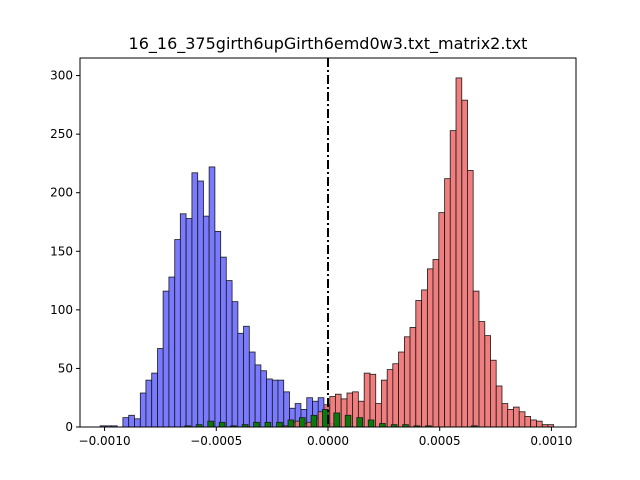 Image resolution: width=640 pixels, height=480 pixels. I want to click on x-tick-label: −0.0005, so click(216, 441).